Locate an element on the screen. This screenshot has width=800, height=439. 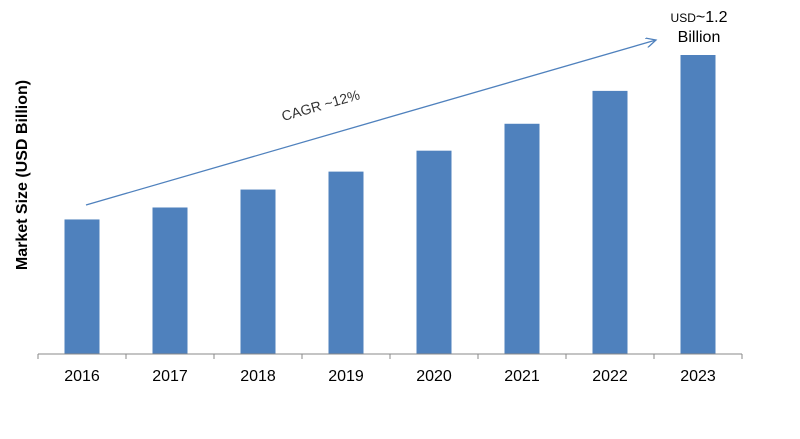
bar-2020 is located at coordinates (434, 252).